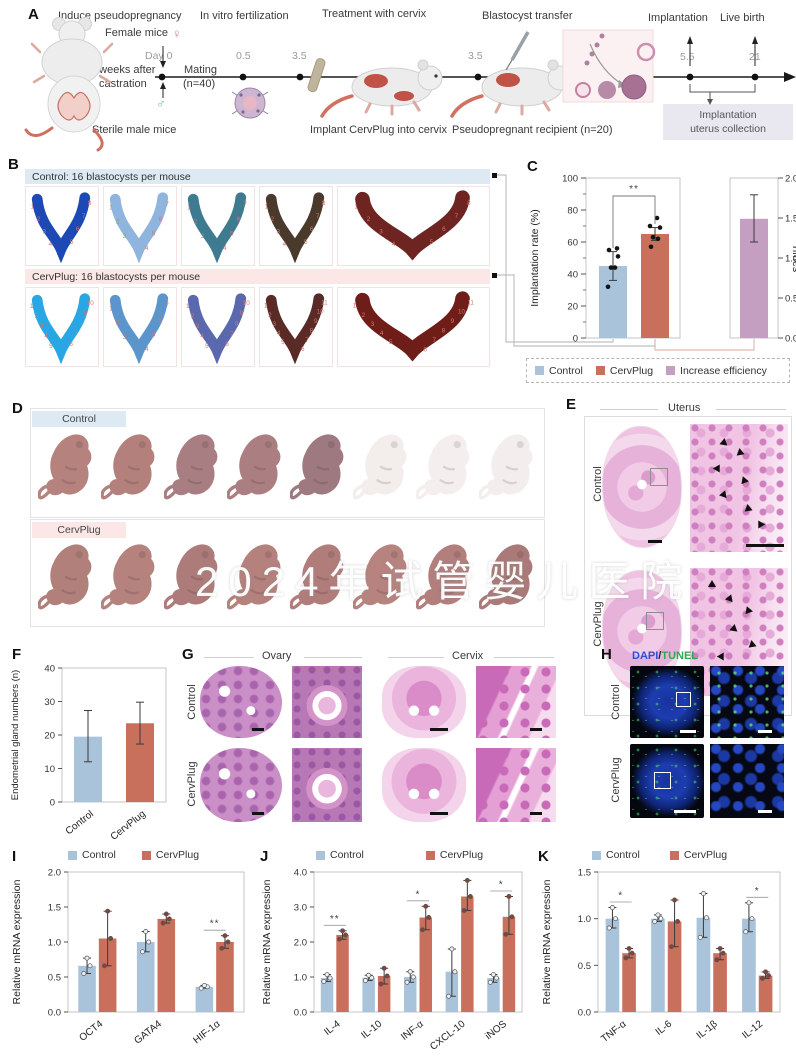 The height and width of the screenshot is (1063, 796). Describe the element at coordinates (54, 1013) in the screenshot. I see `svg-text: 0.0` at that location.